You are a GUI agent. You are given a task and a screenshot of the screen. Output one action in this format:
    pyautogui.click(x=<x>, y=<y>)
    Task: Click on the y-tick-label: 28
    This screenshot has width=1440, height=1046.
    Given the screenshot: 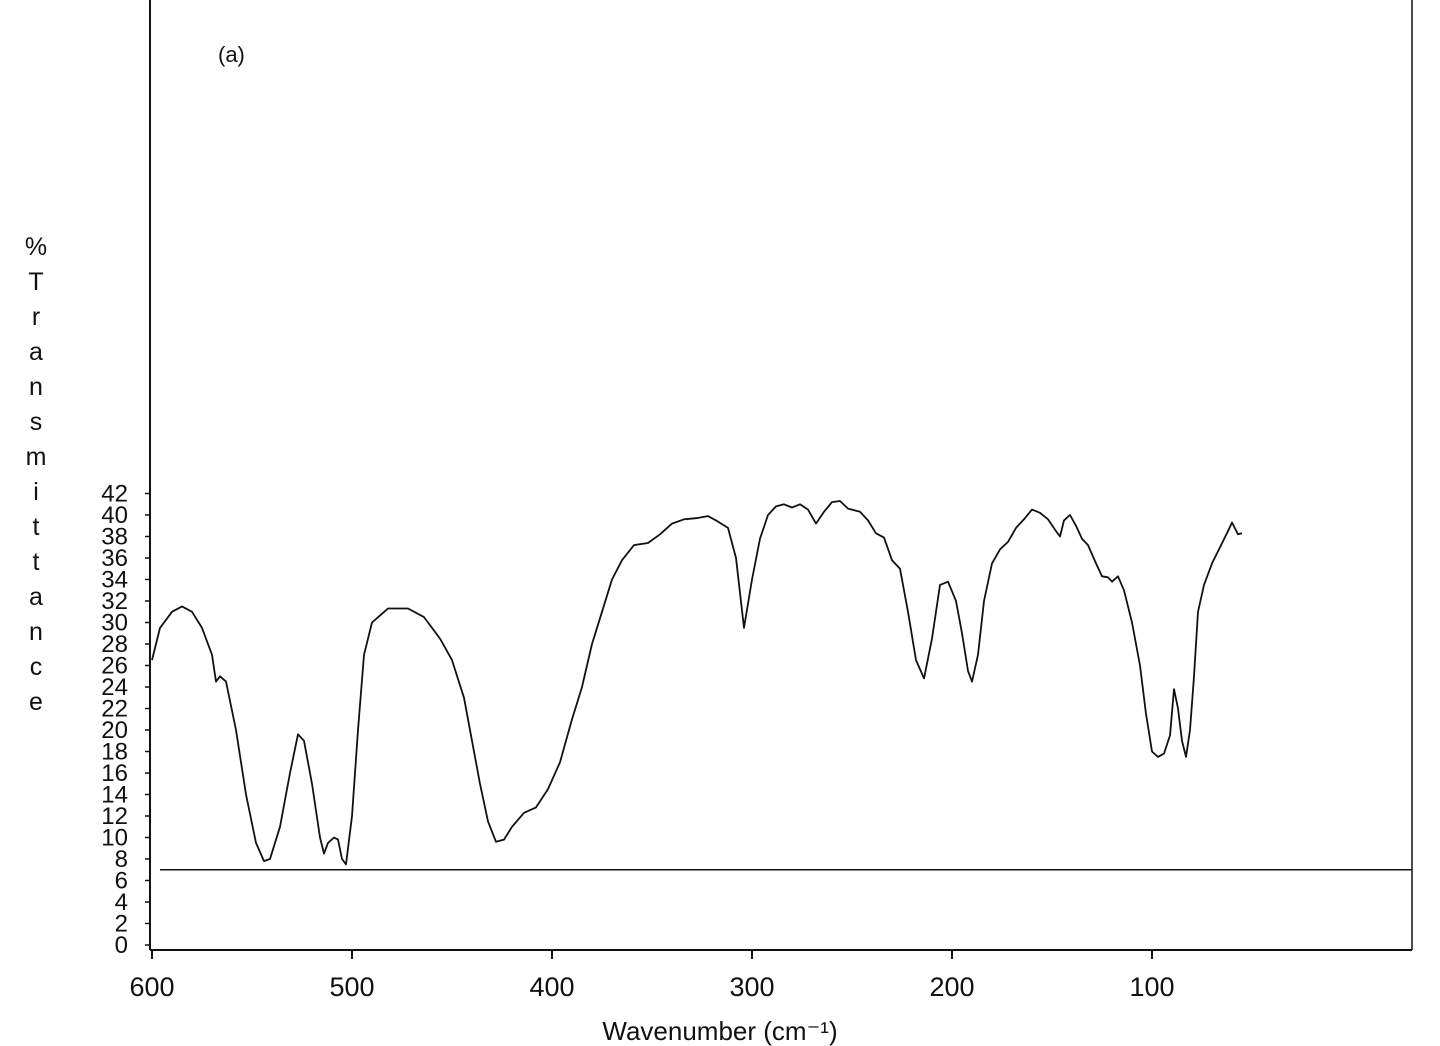 What is the action you would take?
    pyautogui.click(x=114, y=644)
    